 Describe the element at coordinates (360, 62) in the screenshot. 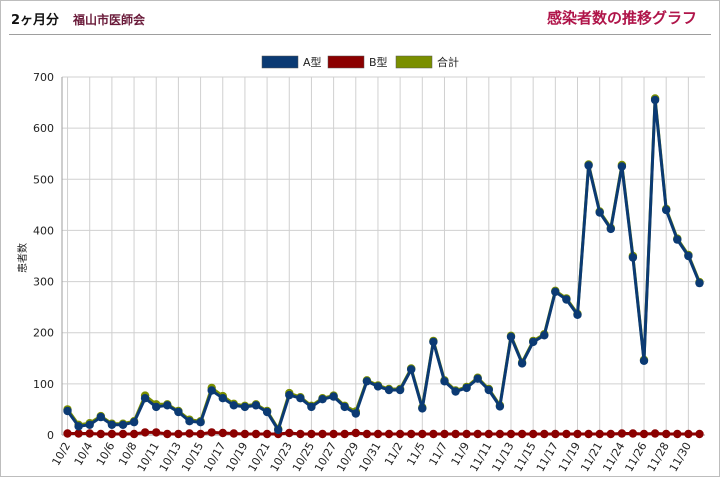

I see `legend: A型 B型 合計` at that location.